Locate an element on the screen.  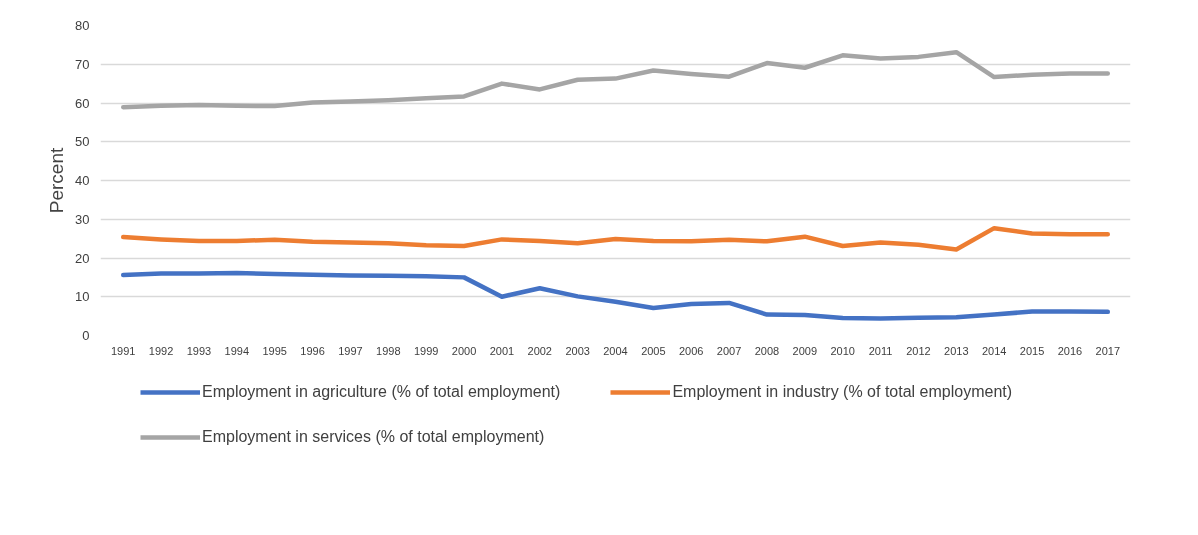
x-tick-label: 1994 is located at coordinates (237, 350).